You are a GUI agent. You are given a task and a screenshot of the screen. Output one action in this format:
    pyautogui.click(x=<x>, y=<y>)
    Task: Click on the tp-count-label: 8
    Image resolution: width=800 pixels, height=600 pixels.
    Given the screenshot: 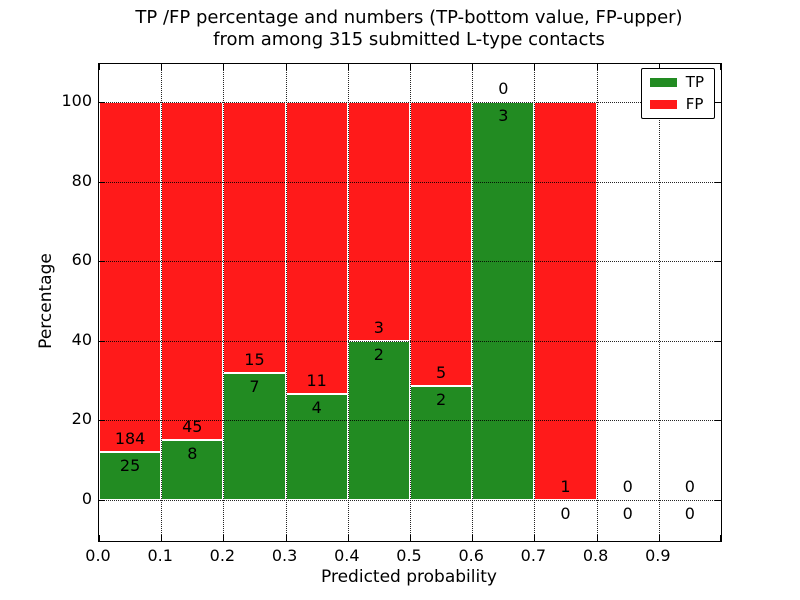 What is the action you would take?
    pyautogui.click(x=192, y=453)
    